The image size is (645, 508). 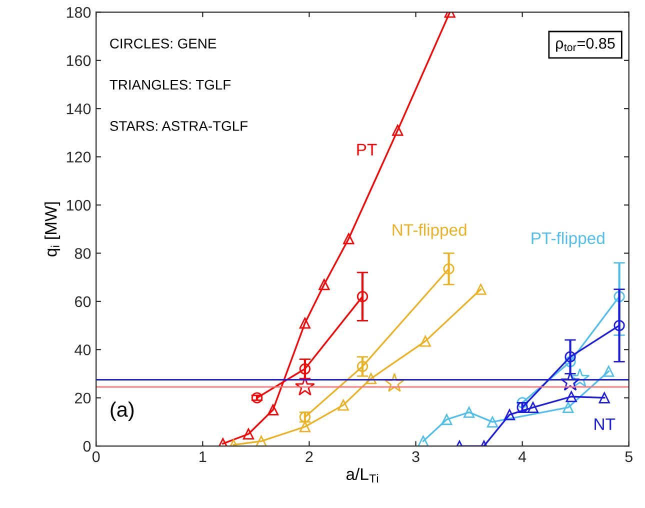 What do you see at coordinates (83, 302) in the screenshot?
I see `y-tick-label: 60` at bounding box center [83, 302].